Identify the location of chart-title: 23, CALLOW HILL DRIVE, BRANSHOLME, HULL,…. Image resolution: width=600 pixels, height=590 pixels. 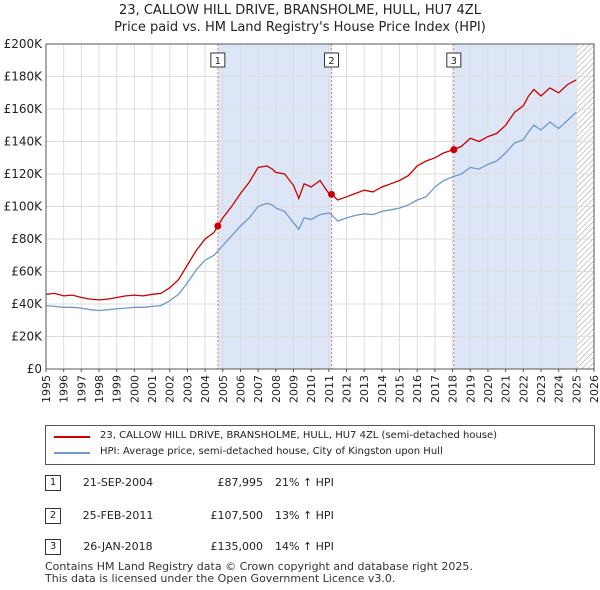
(300, 10).